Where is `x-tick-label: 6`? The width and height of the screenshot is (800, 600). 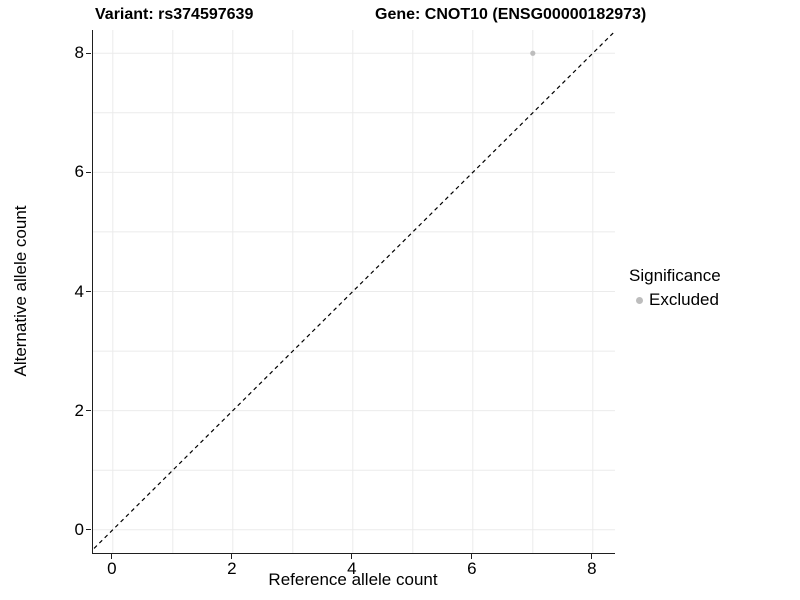
x-tick-label: 6 is located at coordinates (472, 568).